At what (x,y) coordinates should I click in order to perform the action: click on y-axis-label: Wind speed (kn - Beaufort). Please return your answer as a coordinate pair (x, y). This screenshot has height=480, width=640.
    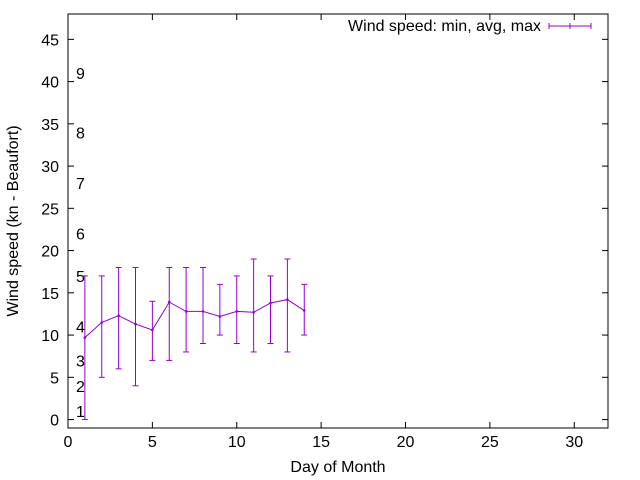
    Looking at the image, I should click on (13, 220).